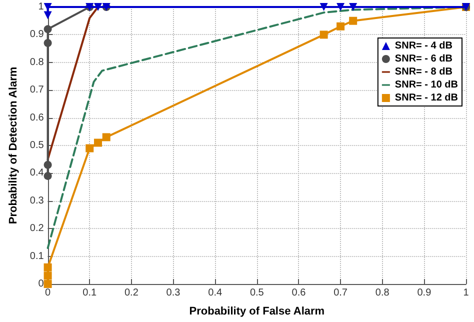  I want to click on y-tick-label: 0.7, so click(37, 90).